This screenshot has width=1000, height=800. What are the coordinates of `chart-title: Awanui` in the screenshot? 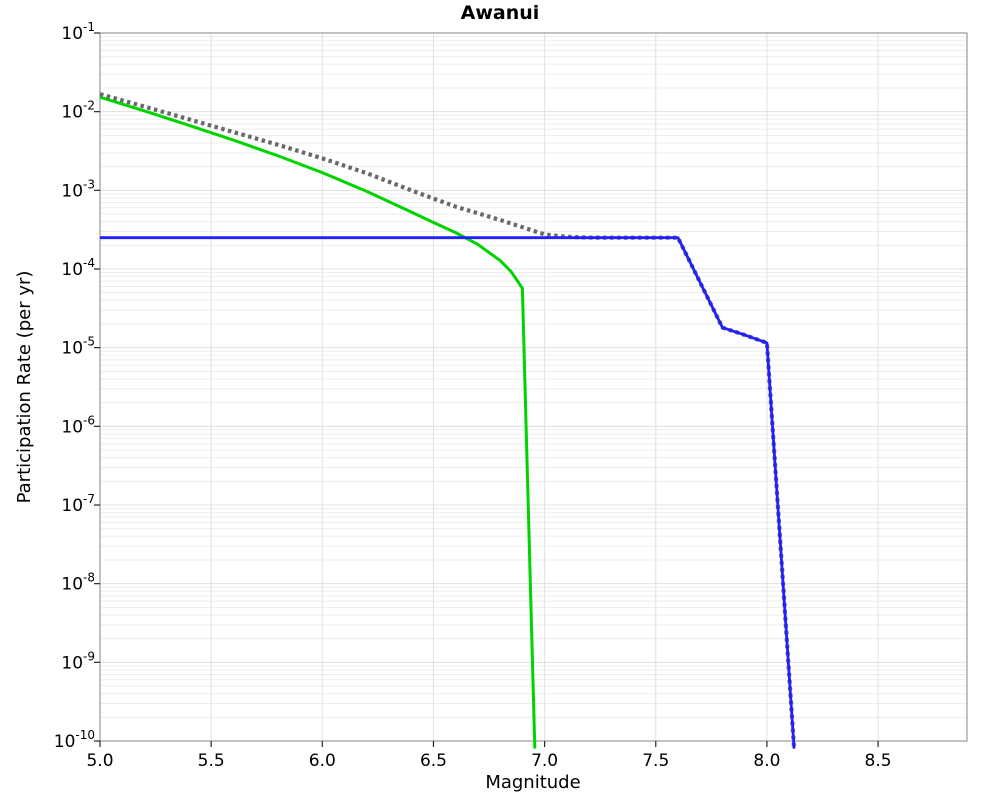 It's located at (500, 13).